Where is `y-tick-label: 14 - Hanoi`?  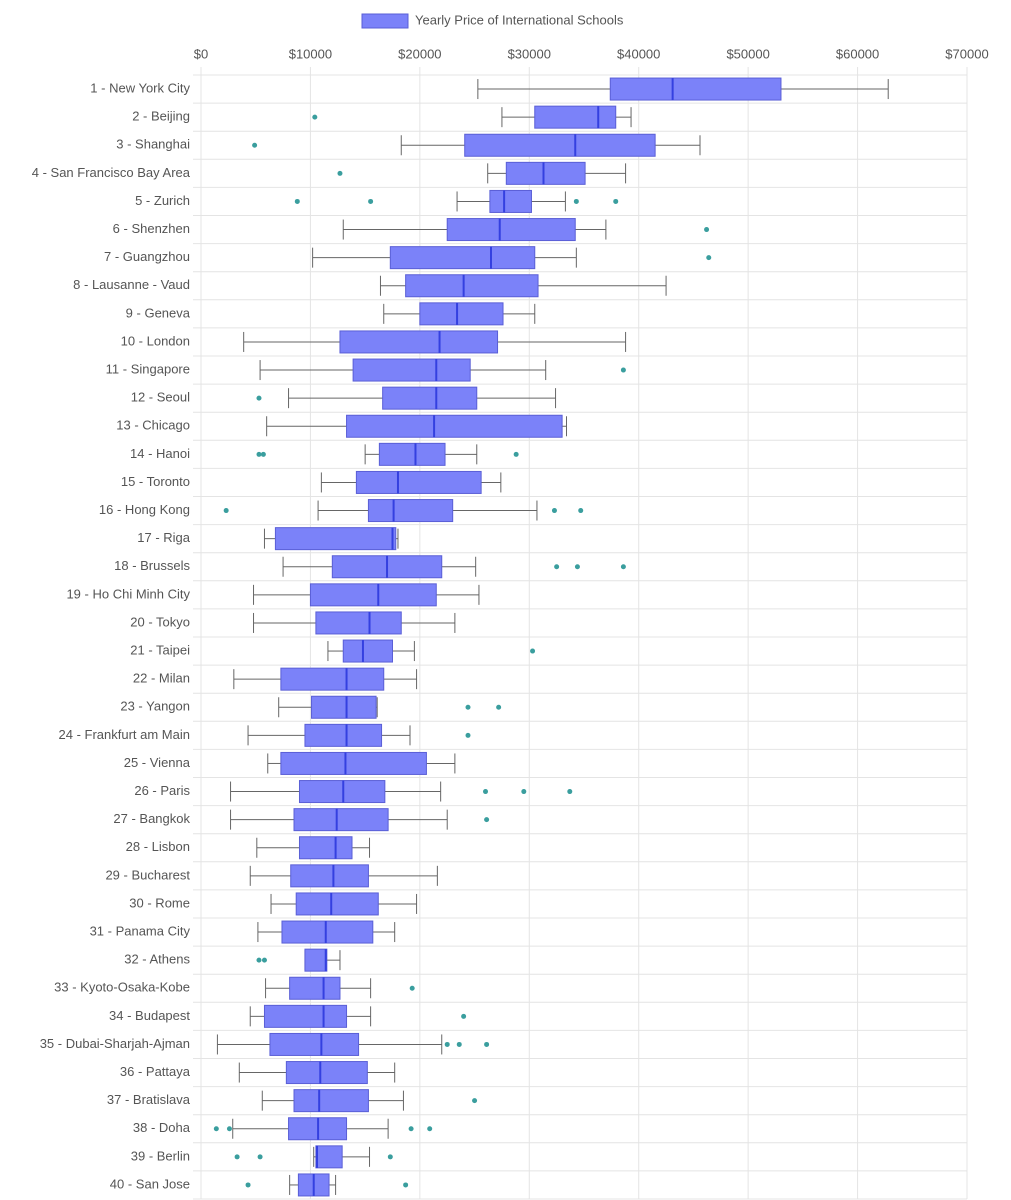 y-tick-label: 14 - Hanoi is located at coordinates (160, 453).